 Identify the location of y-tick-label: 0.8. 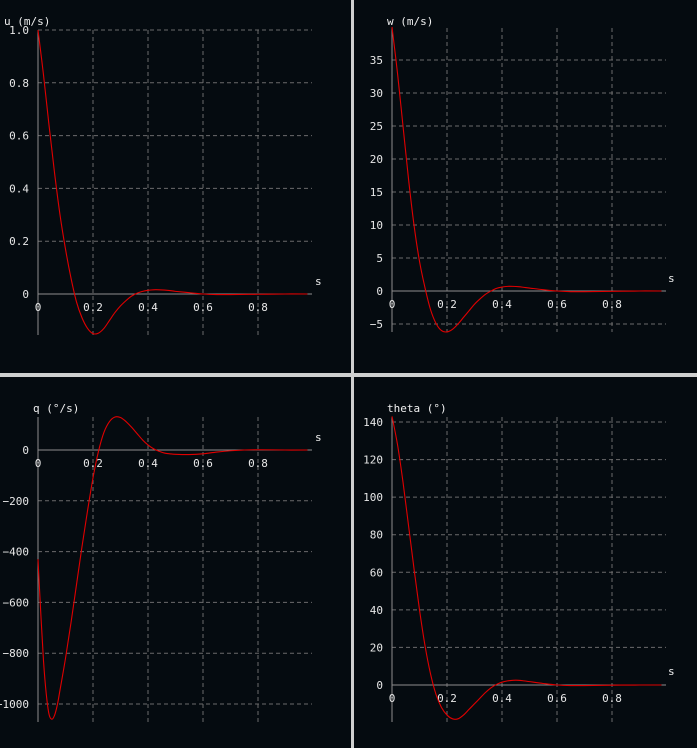
(19, 83).